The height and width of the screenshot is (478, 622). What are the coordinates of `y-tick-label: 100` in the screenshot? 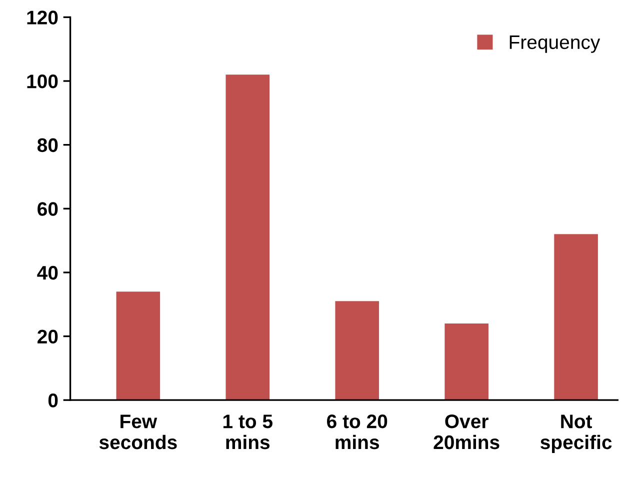 It's located at (42, 81).